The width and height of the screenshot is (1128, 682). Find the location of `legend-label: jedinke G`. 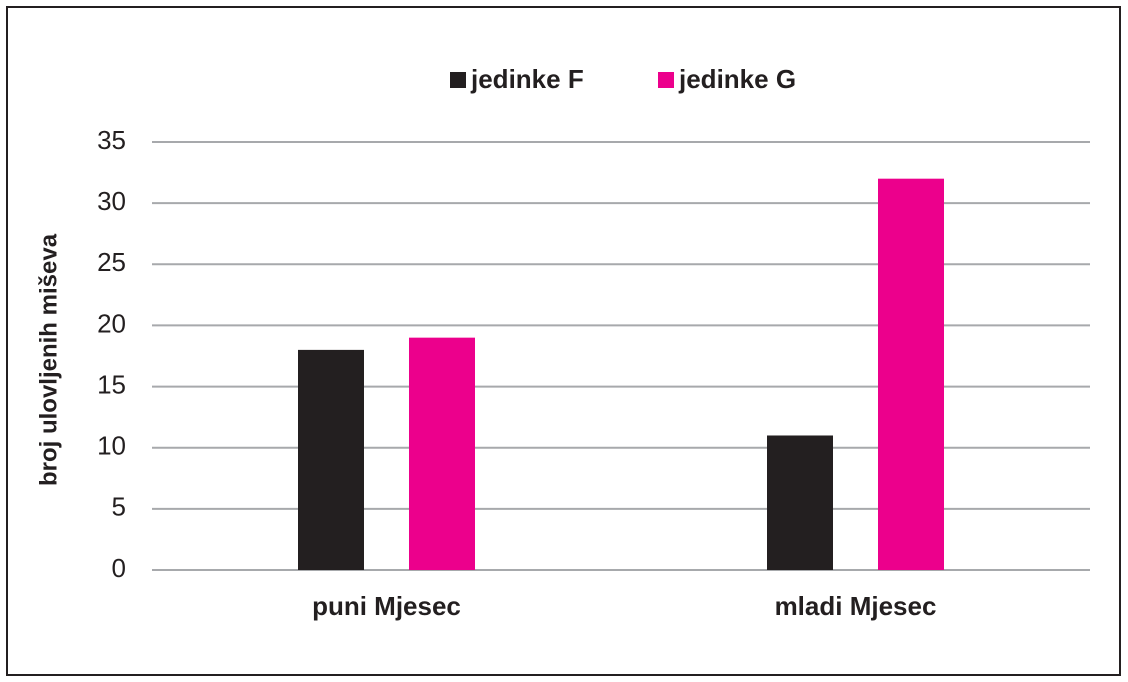

legend-label: jedinke G is located at coordinates (737, 79).